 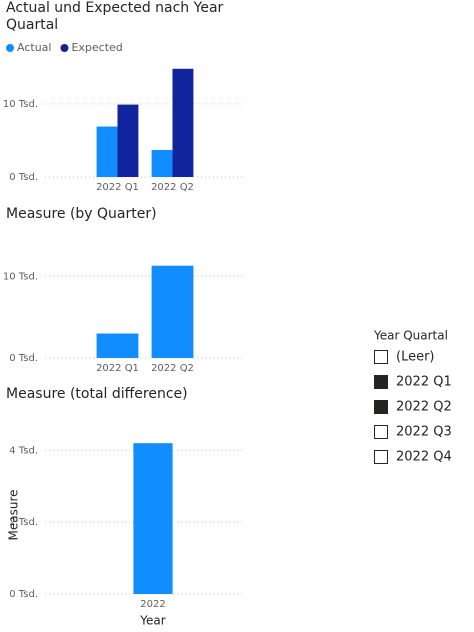 I want to click on slicer-item: (Leer), so click(x=415, y=357).